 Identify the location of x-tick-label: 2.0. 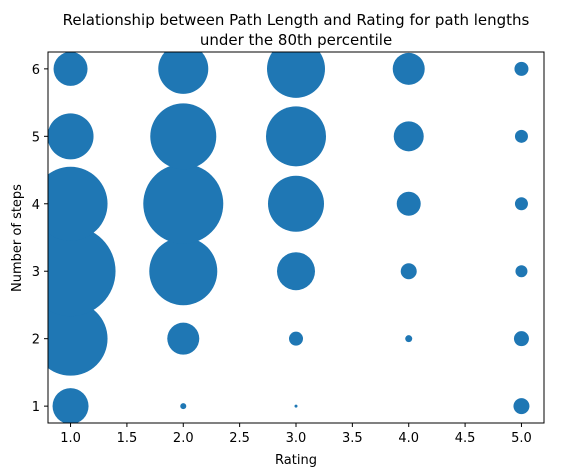
(183, 438).